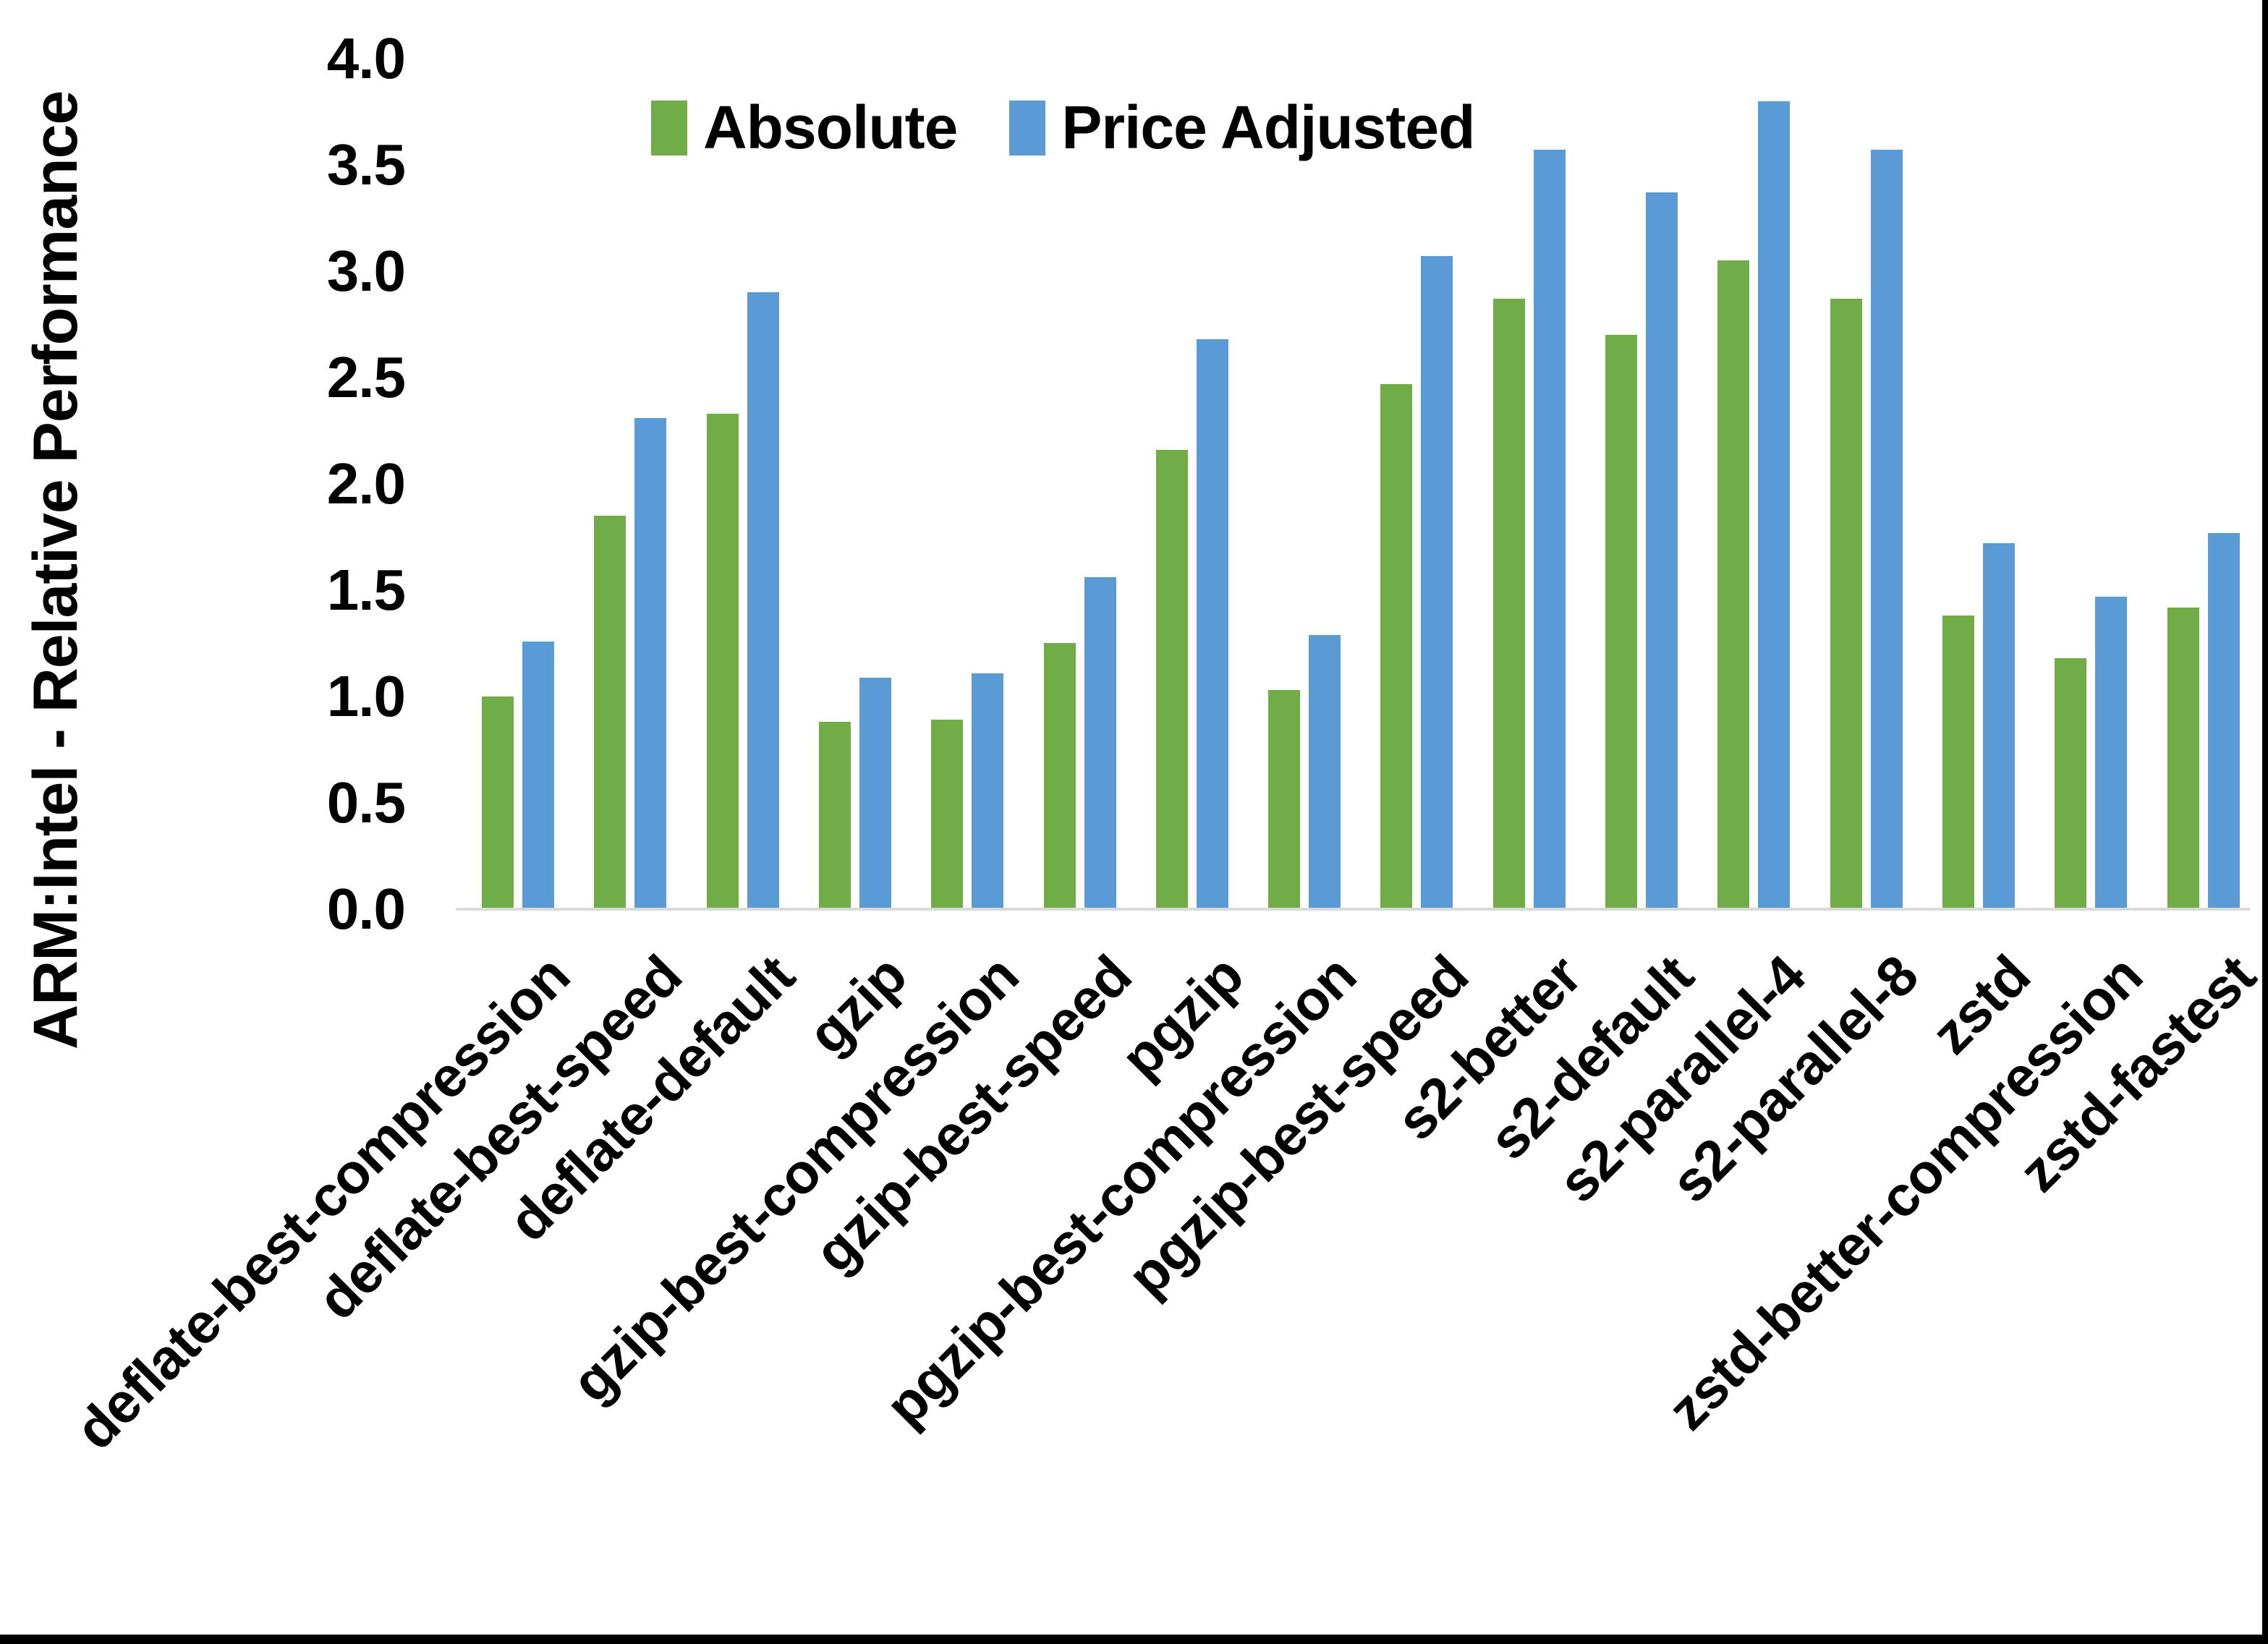 The image size is (2268, 1644). What do you see at coordinates (2224, 721) in the screenshot?
I see `bar-price-adjusted-zstd-fastest` at bounding box center [2224, 721].